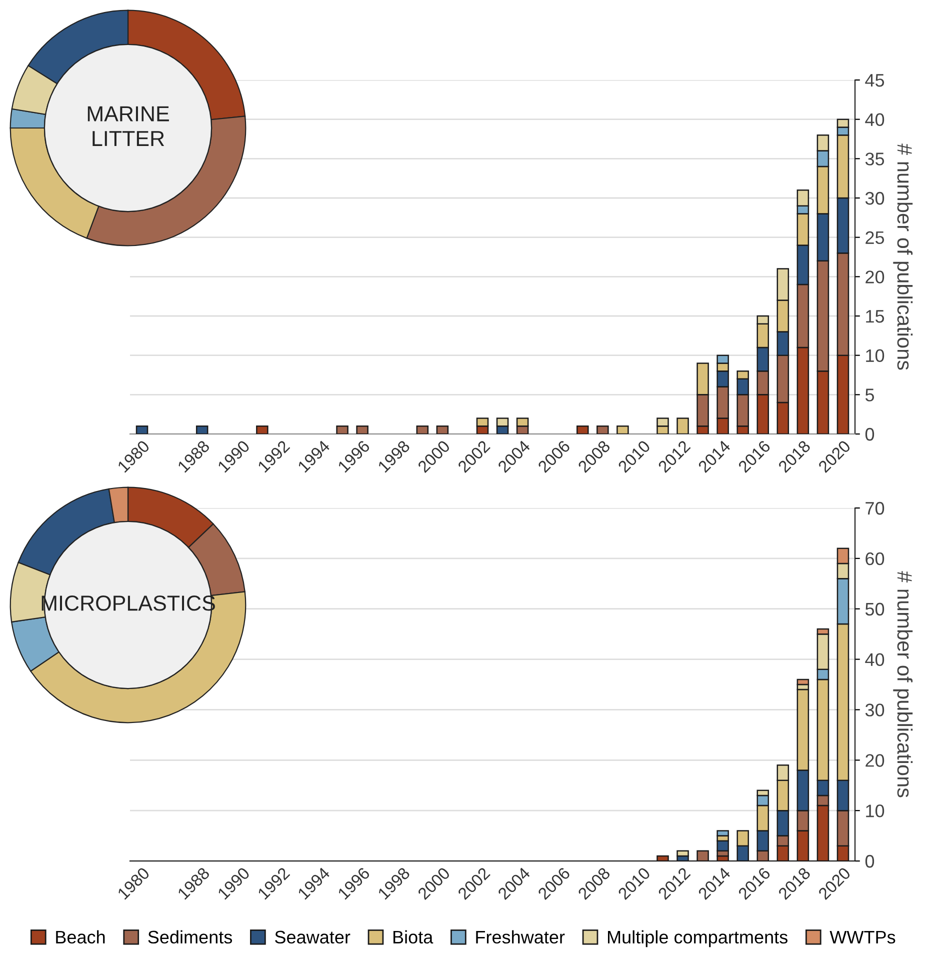  Describe the element at coordinates (80, 937) in the screenshot. I see `legend-label: Beach` at that location.